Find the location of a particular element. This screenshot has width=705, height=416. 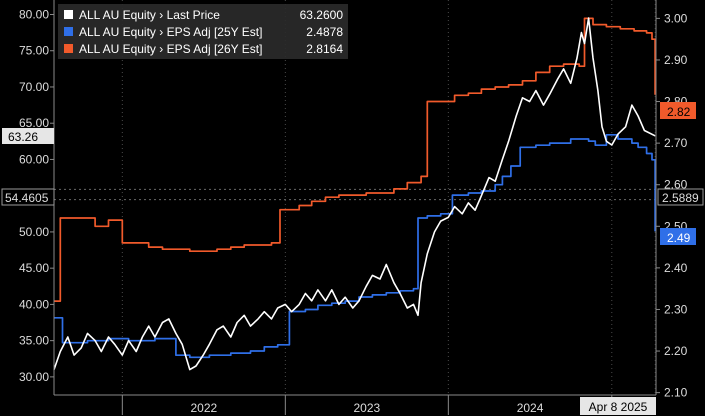

legend-entry-last-price: ALL AU Equity › Last Price 63.2600 is located at coordinates (203, 15).